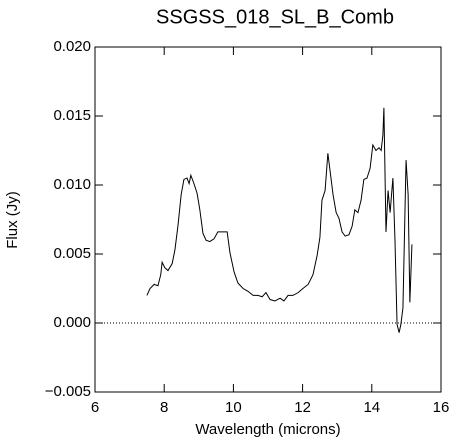  What do you see at coordinates (68, 391) in the screenshot?
I see `y-tick-label: −0.005` at bounding box center [68, 391].